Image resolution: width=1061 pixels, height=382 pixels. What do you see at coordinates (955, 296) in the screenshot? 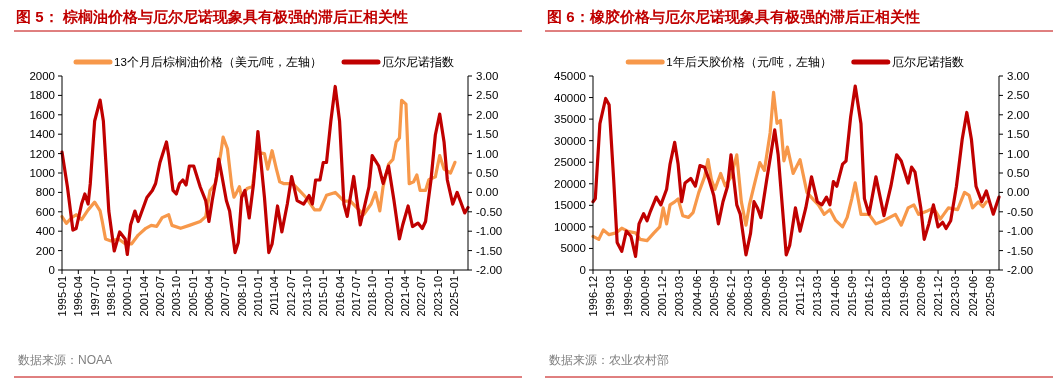
I see `x-tick-label: 2023-03` at bounding box center [955, 296].